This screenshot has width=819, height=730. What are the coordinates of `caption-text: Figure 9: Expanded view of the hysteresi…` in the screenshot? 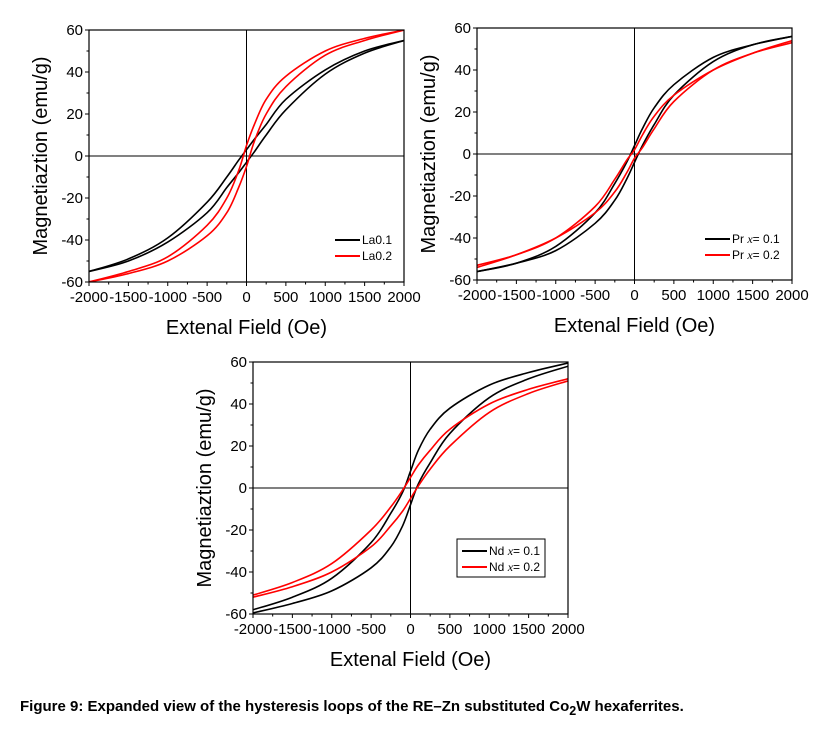 It's located at (295, 706).